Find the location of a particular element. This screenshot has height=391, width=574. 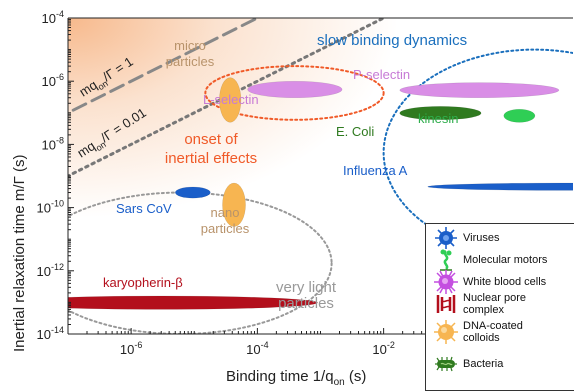

annotation-onset-line2: inertial effects is located at coordinates (211, 158).